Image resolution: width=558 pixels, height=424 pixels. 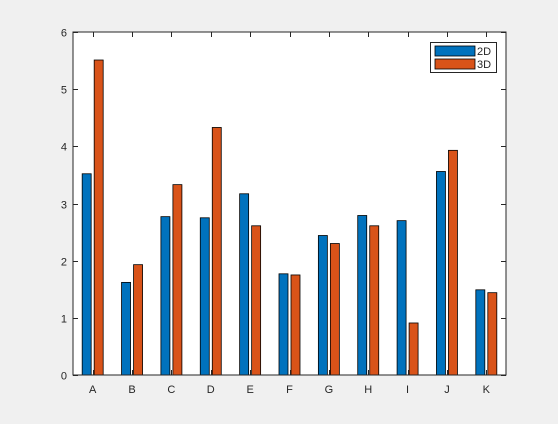 What do you see at coordinates (455, 51) in the screenshot?
I see `legend-swatch-2D` at bounding box center [455, 51].